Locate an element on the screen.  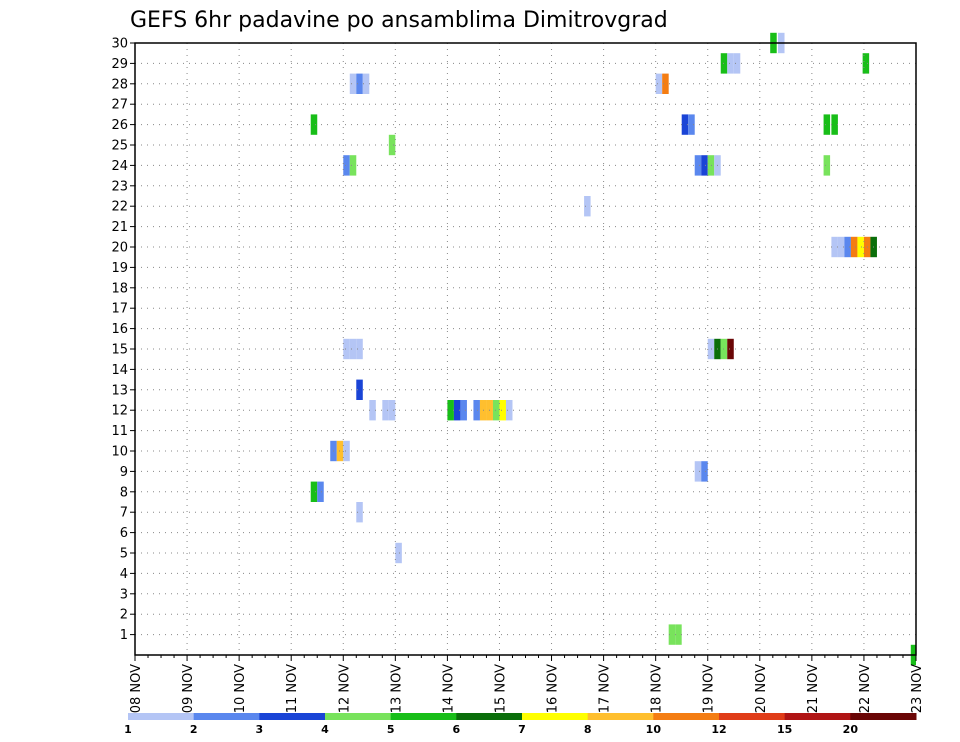
y-tick-label: 12 is located at coordinates (119, 411).